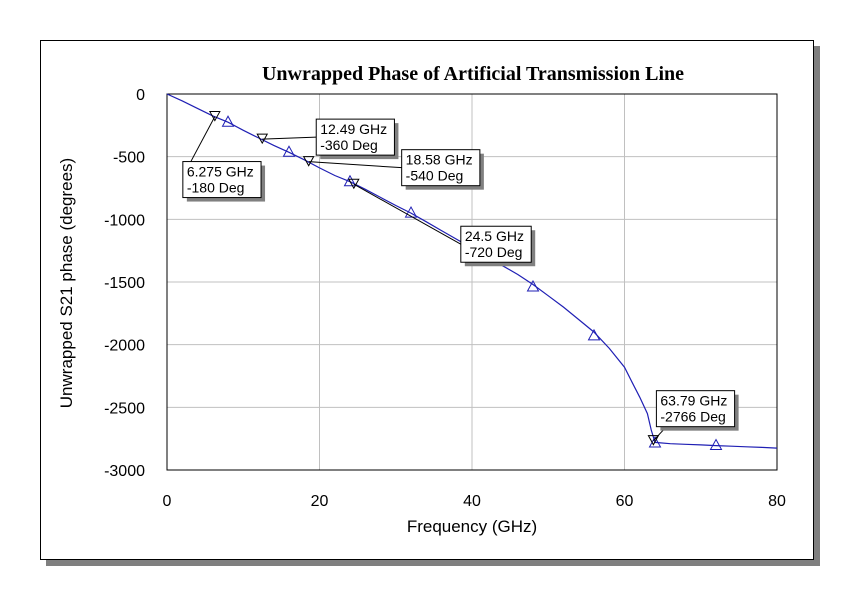 This screenshot has height=605, width=864. I want to click on marker-phase-label: -540 Deg, so click(435, 176).